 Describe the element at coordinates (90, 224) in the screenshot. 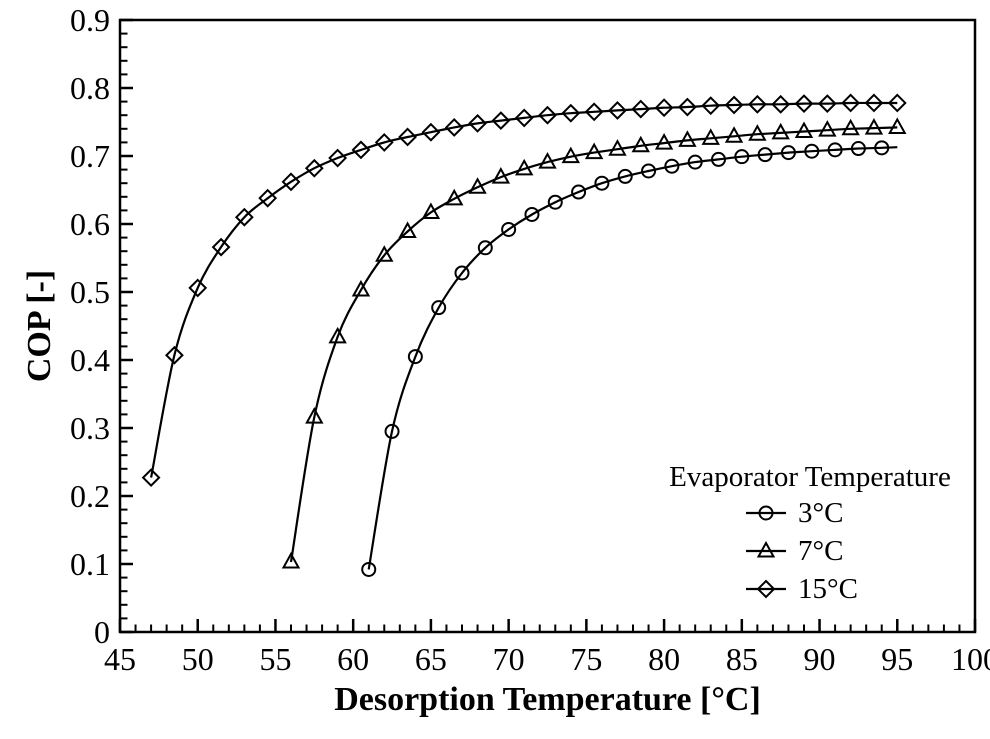

I see `y-tick-label: 0.6` at that location.